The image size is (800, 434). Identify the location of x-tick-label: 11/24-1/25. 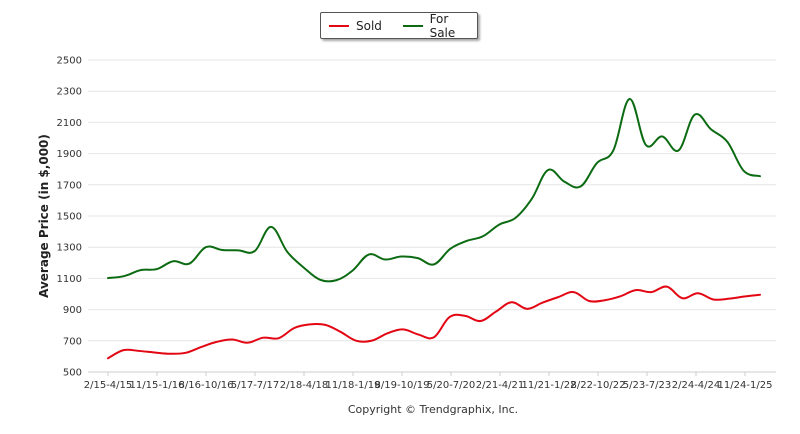
(745, 385).